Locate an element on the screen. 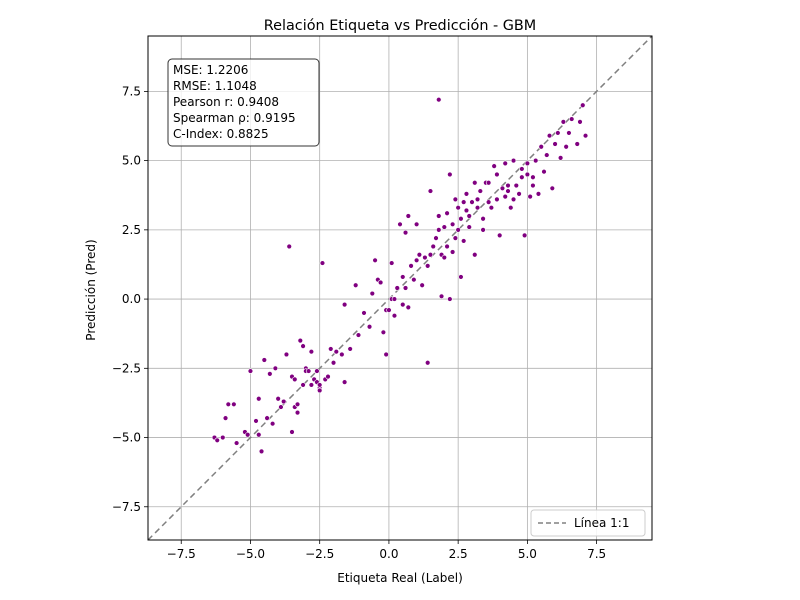 This screenshot has width=800, height=600. x-tick-label: 0.0 is located at coordinates (388, 554).